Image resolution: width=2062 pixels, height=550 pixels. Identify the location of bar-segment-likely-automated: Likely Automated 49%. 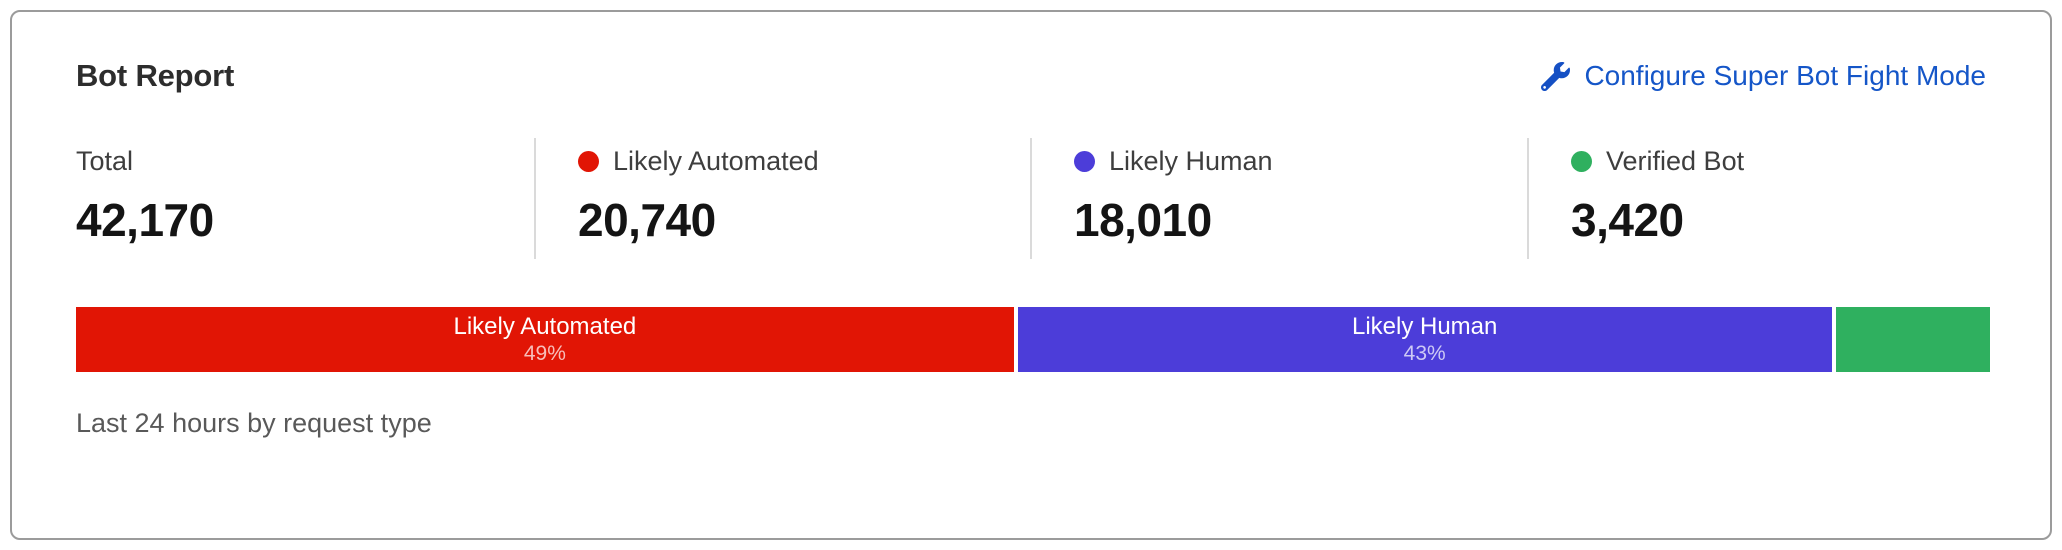
(545, 339).